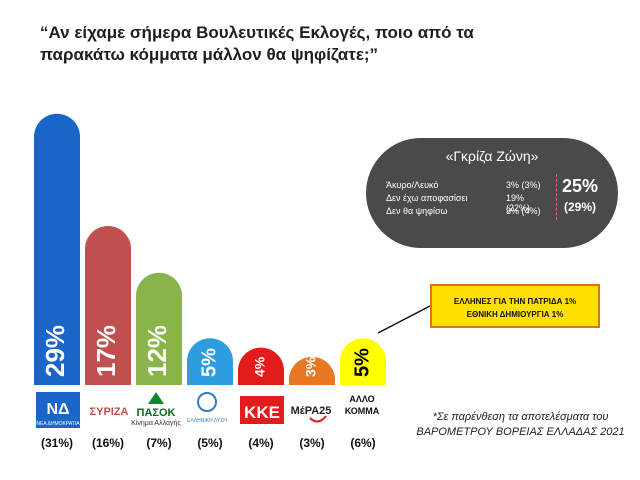 The height and width of the screenshot is (480, 640). Describe the element at coordinates (311, 443) in the screenshot. I see `previous-result-label: (3%)` at that location.